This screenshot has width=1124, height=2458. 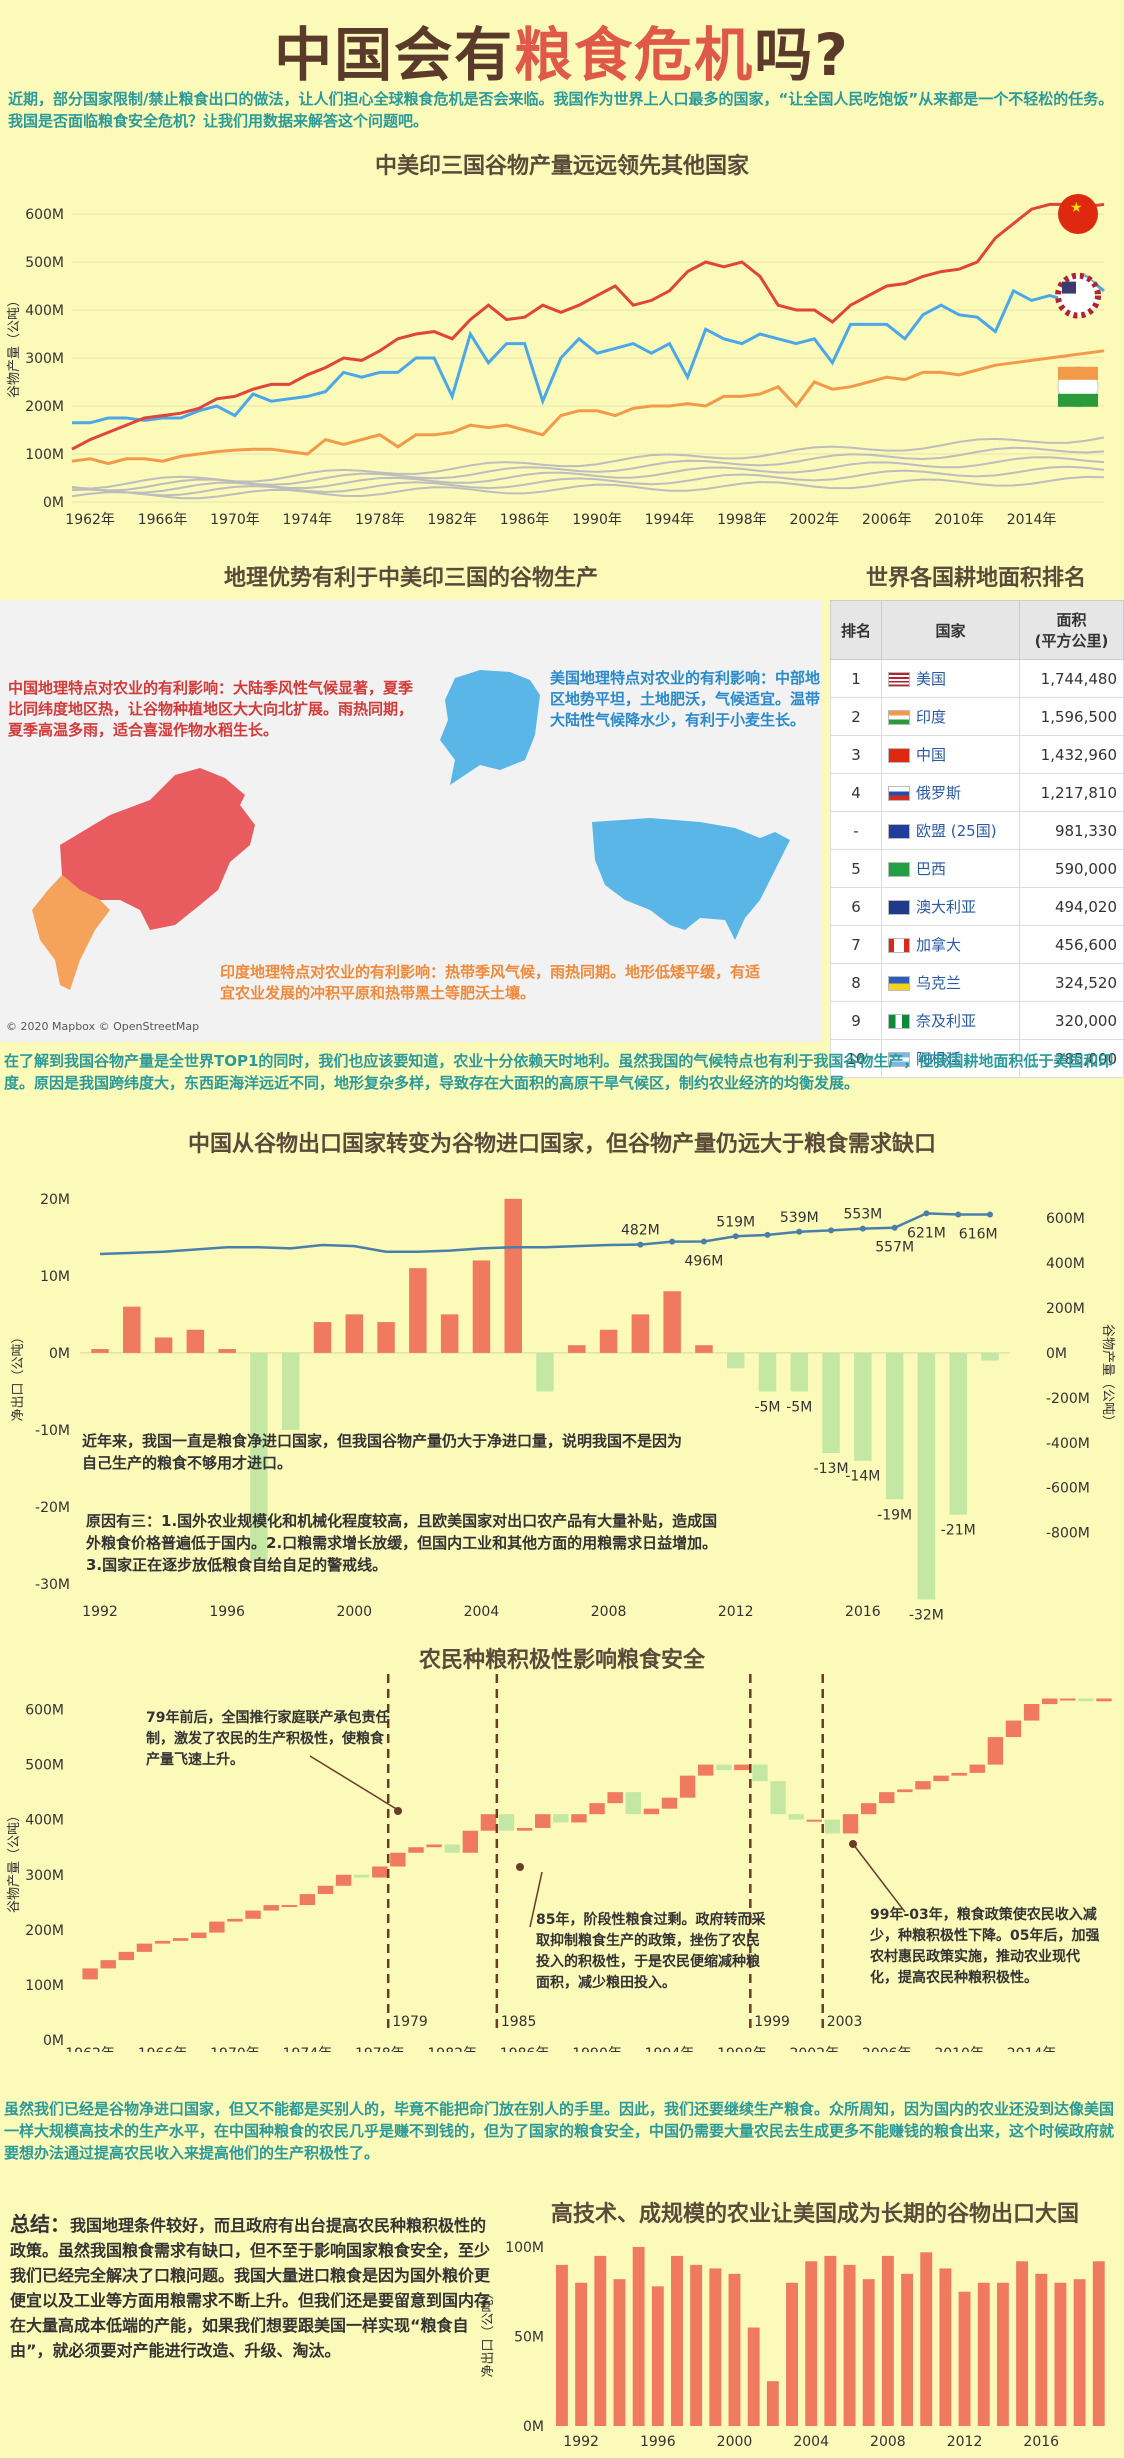 What do you see at coordinates (899, 869) in the screenshot?
I see `brazil-flag-icon` at bounding box center [899, 869].